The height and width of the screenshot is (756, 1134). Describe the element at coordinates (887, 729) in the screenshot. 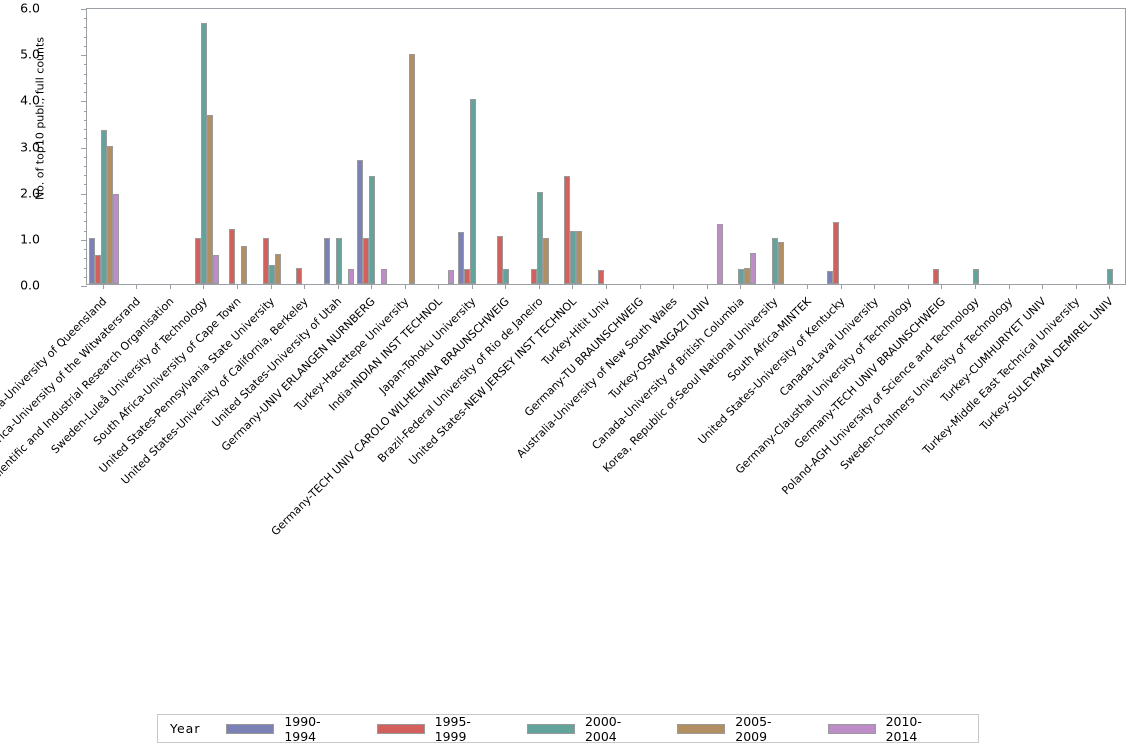

I see `legend-entry: 2010-2014` at that location.